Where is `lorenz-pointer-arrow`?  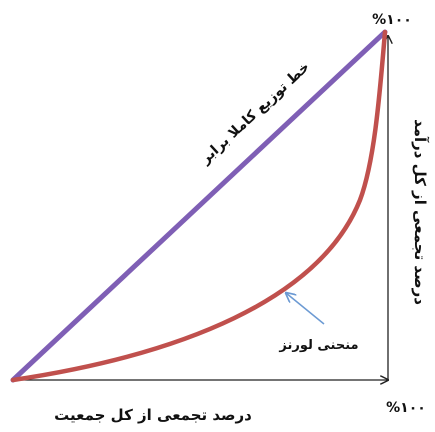
lorenz-pointer-arrow is located at coordinates (305, 309).